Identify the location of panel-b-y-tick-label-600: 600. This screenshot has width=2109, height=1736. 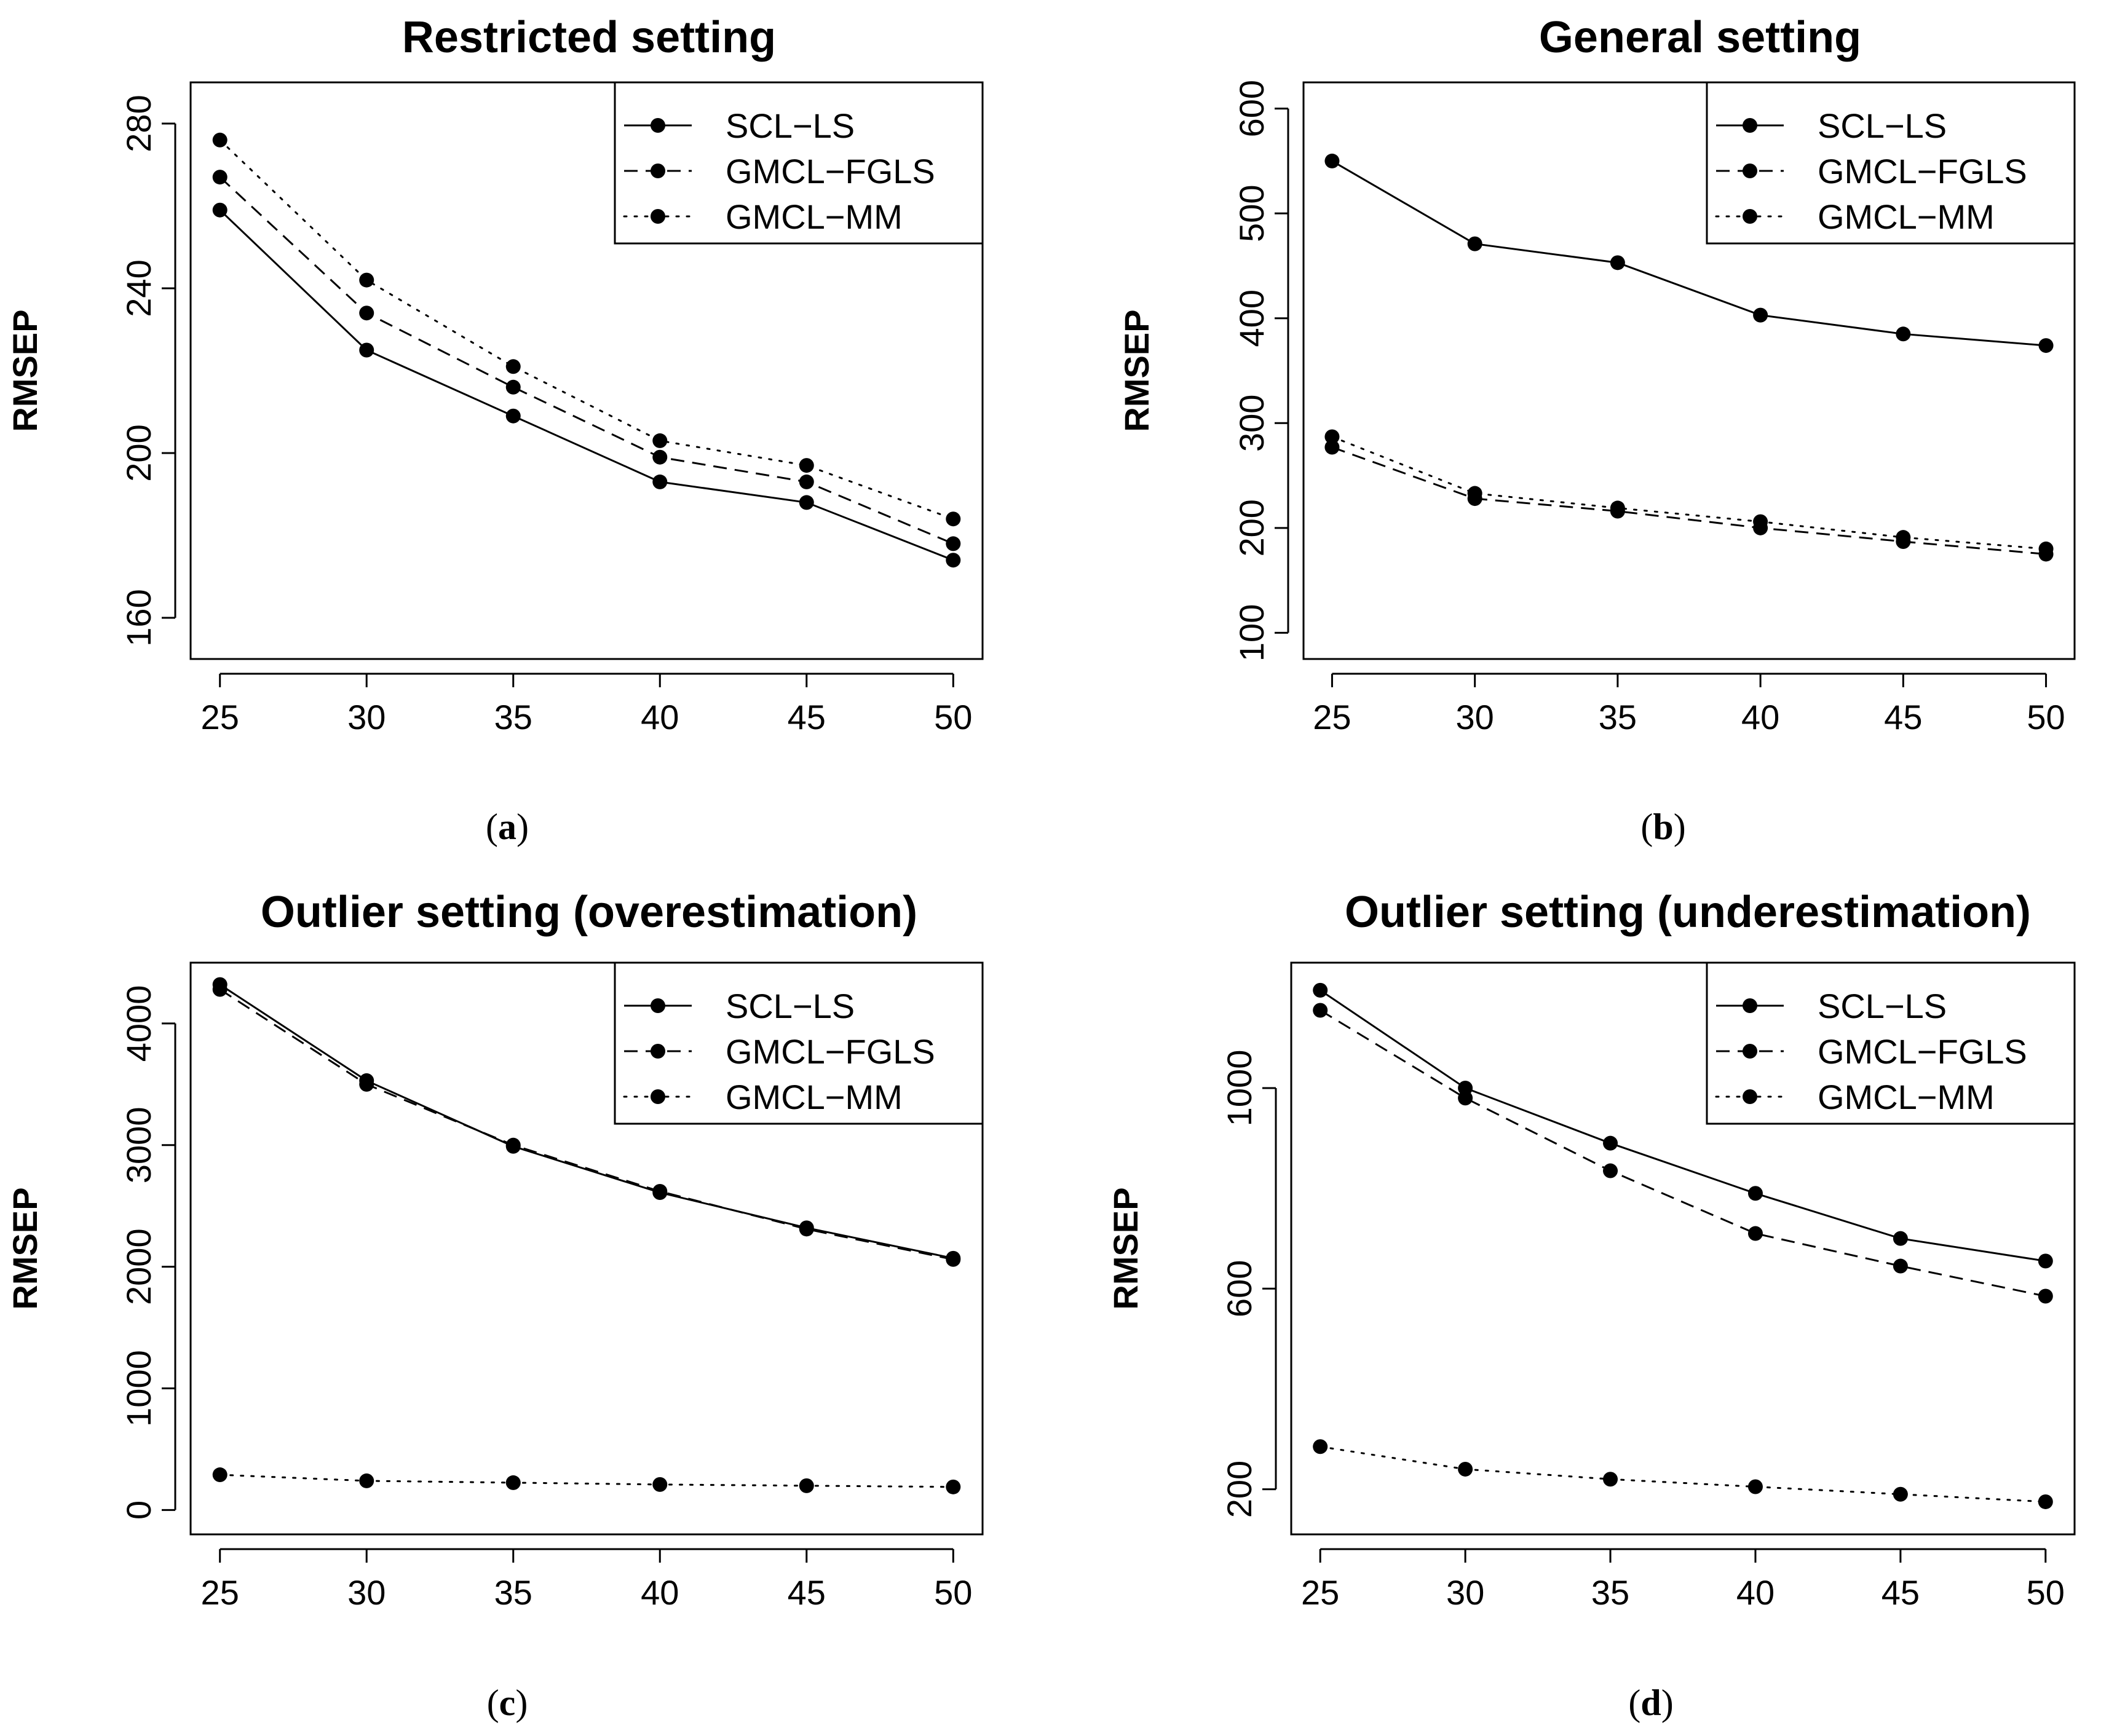
(1251, 108).